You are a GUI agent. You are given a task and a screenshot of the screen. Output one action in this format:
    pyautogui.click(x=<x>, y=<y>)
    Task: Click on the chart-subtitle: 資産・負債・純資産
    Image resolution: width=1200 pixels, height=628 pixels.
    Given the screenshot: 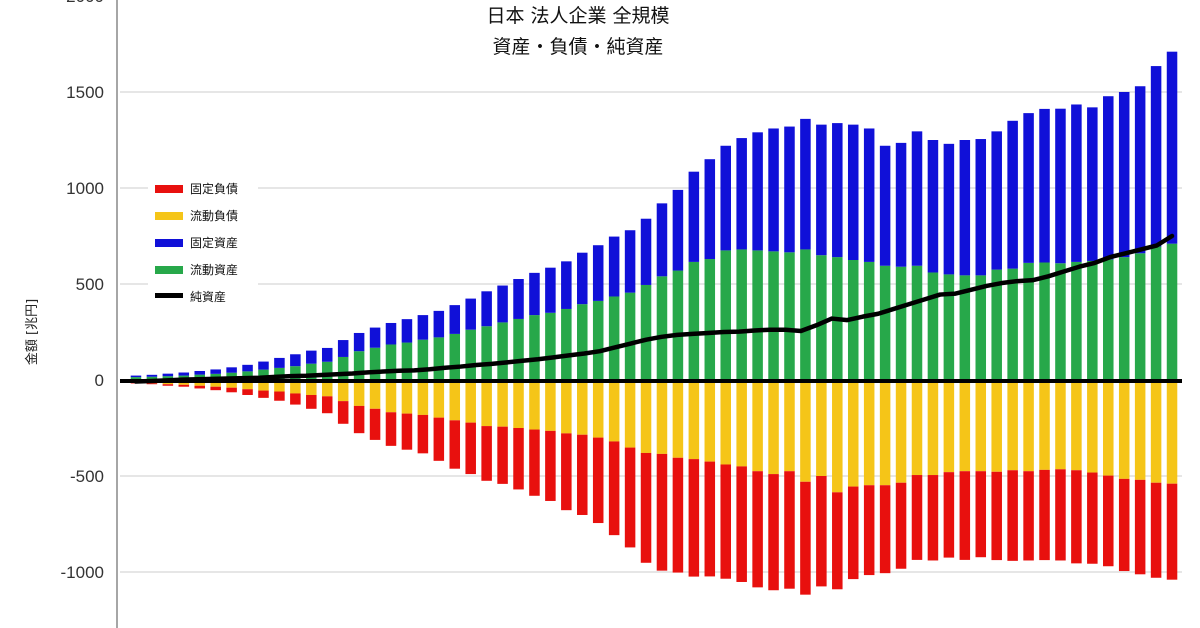 What is the action you would take?
    pyautogui.click(x=577, y=47)
    